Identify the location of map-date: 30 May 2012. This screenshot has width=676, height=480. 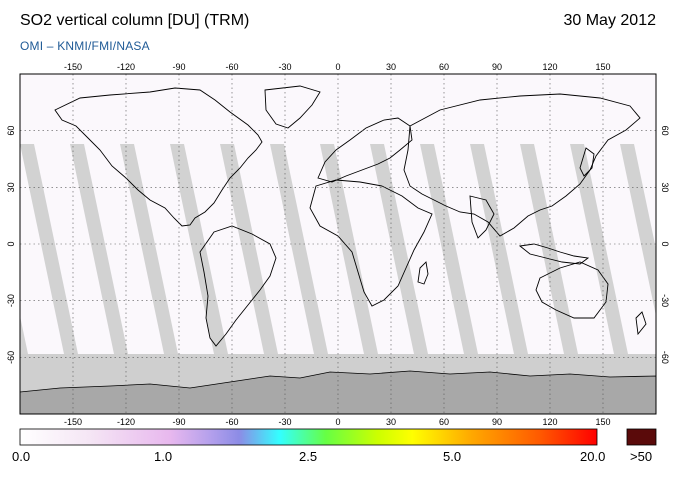
(609, 20).